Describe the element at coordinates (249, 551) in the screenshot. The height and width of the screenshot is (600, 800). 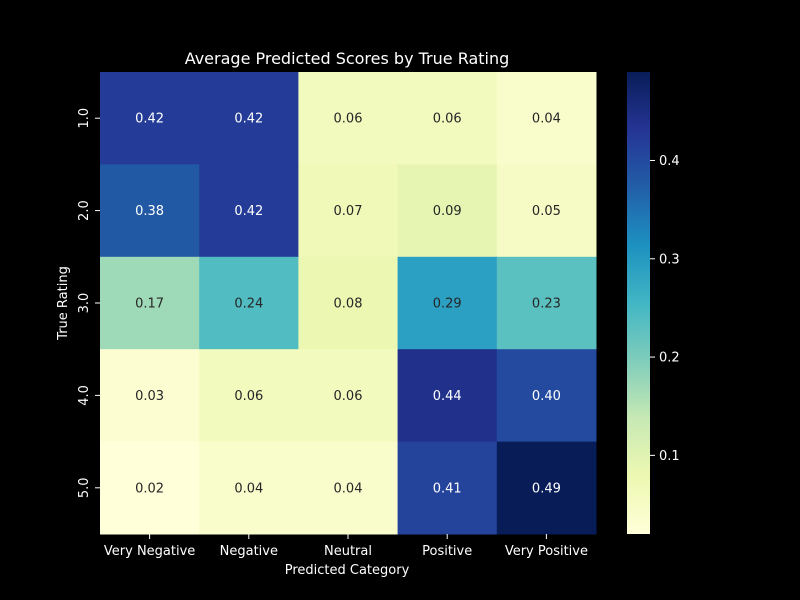
I see `x-tick-label: Negative` at that location.